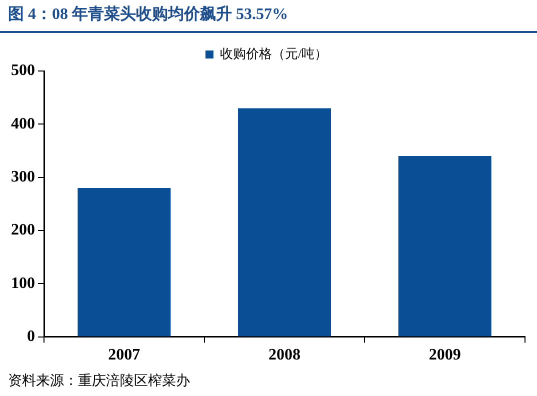 This screenshot has height=396, width=537. I want to click on text: 资料来源：重庆涪陵区榨菜办, so click(99, 381).